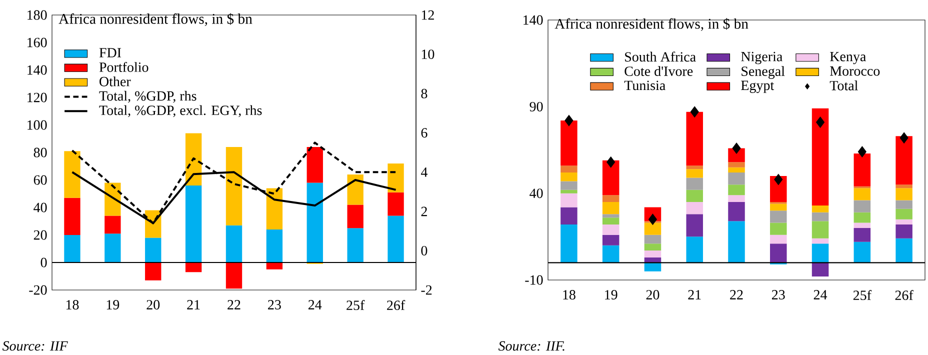 The image size is (928, 355). I want to click on x-tick-label: 23, so click(274, 305).